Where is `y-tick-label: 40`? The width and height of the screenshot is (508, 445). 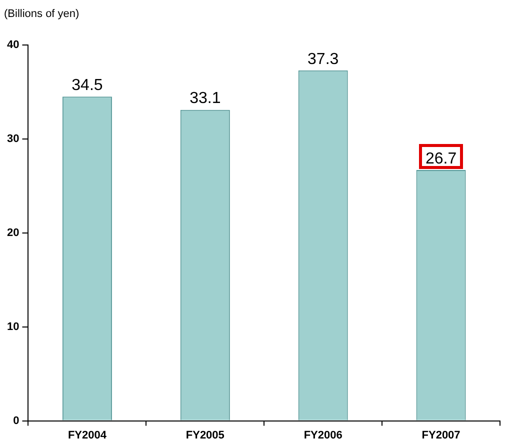 y-tick-label: 40 is located at coordinates (13, 45).